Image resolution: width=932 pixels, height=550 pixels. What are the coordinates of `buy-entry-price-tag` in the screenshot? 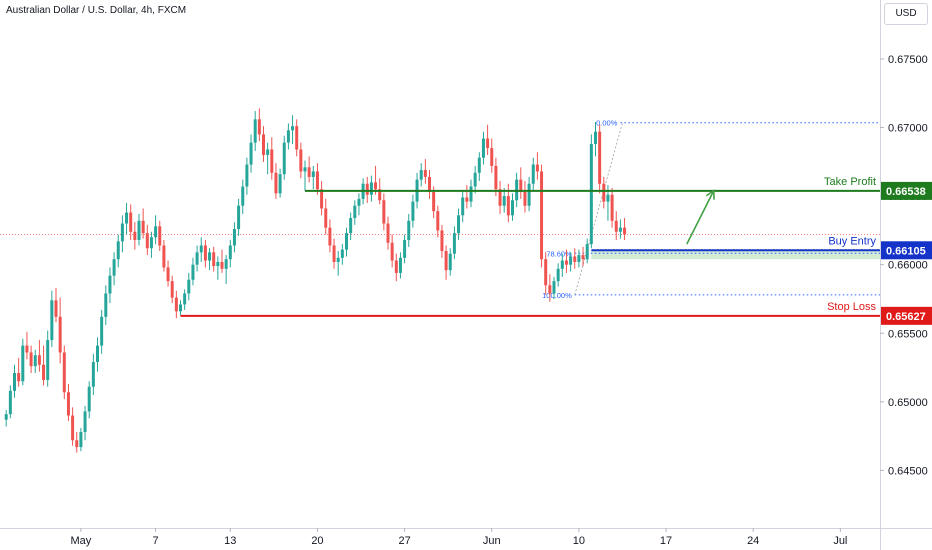 It's located at (906, 250).